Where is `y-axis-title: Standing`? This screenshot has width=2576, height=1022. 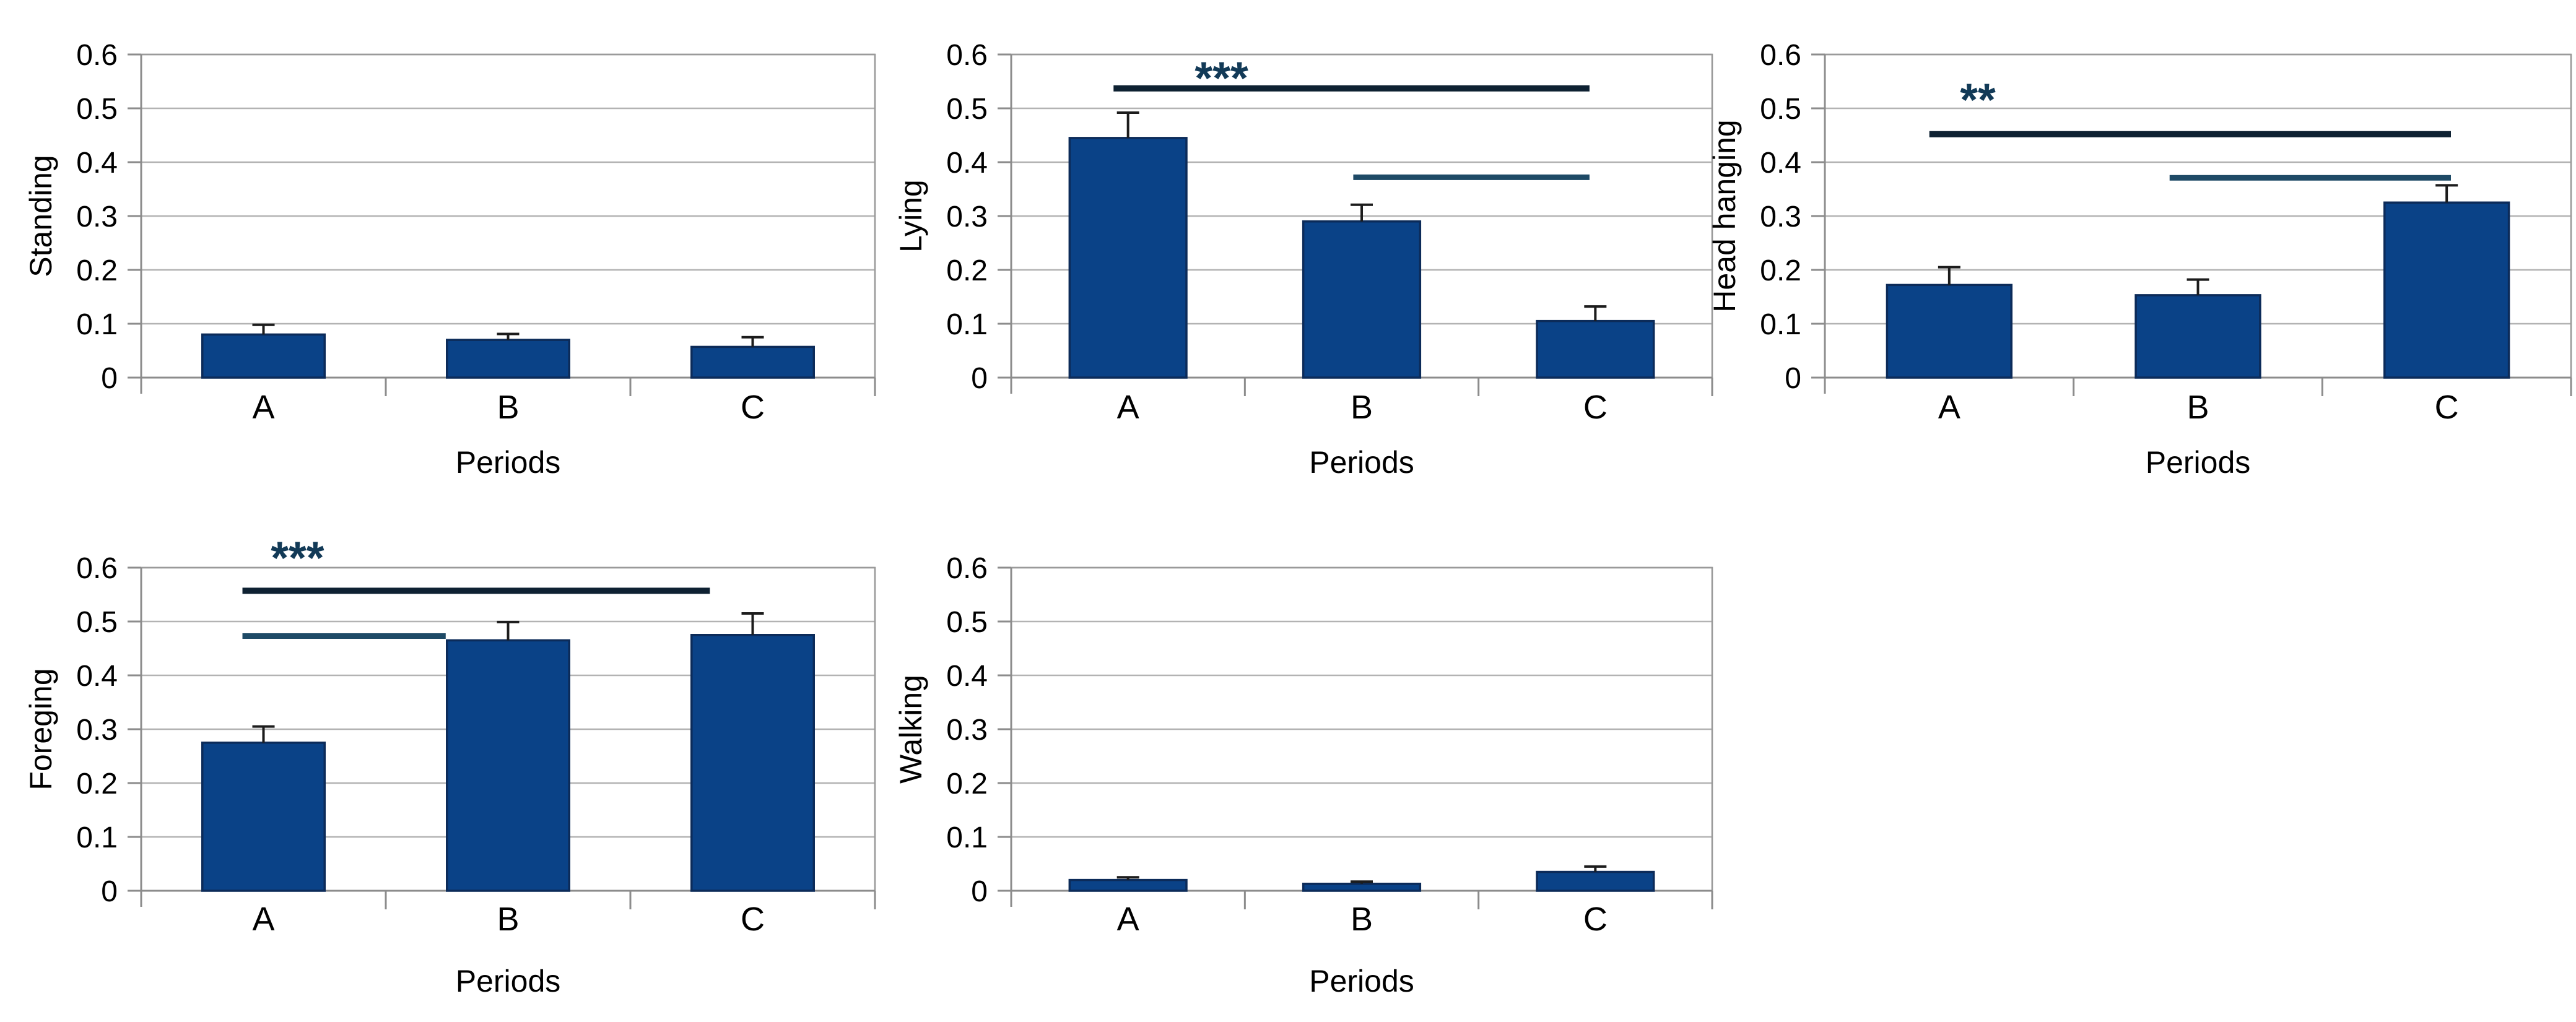 y-axis-title: Standing is located at coordinates (41, 216).